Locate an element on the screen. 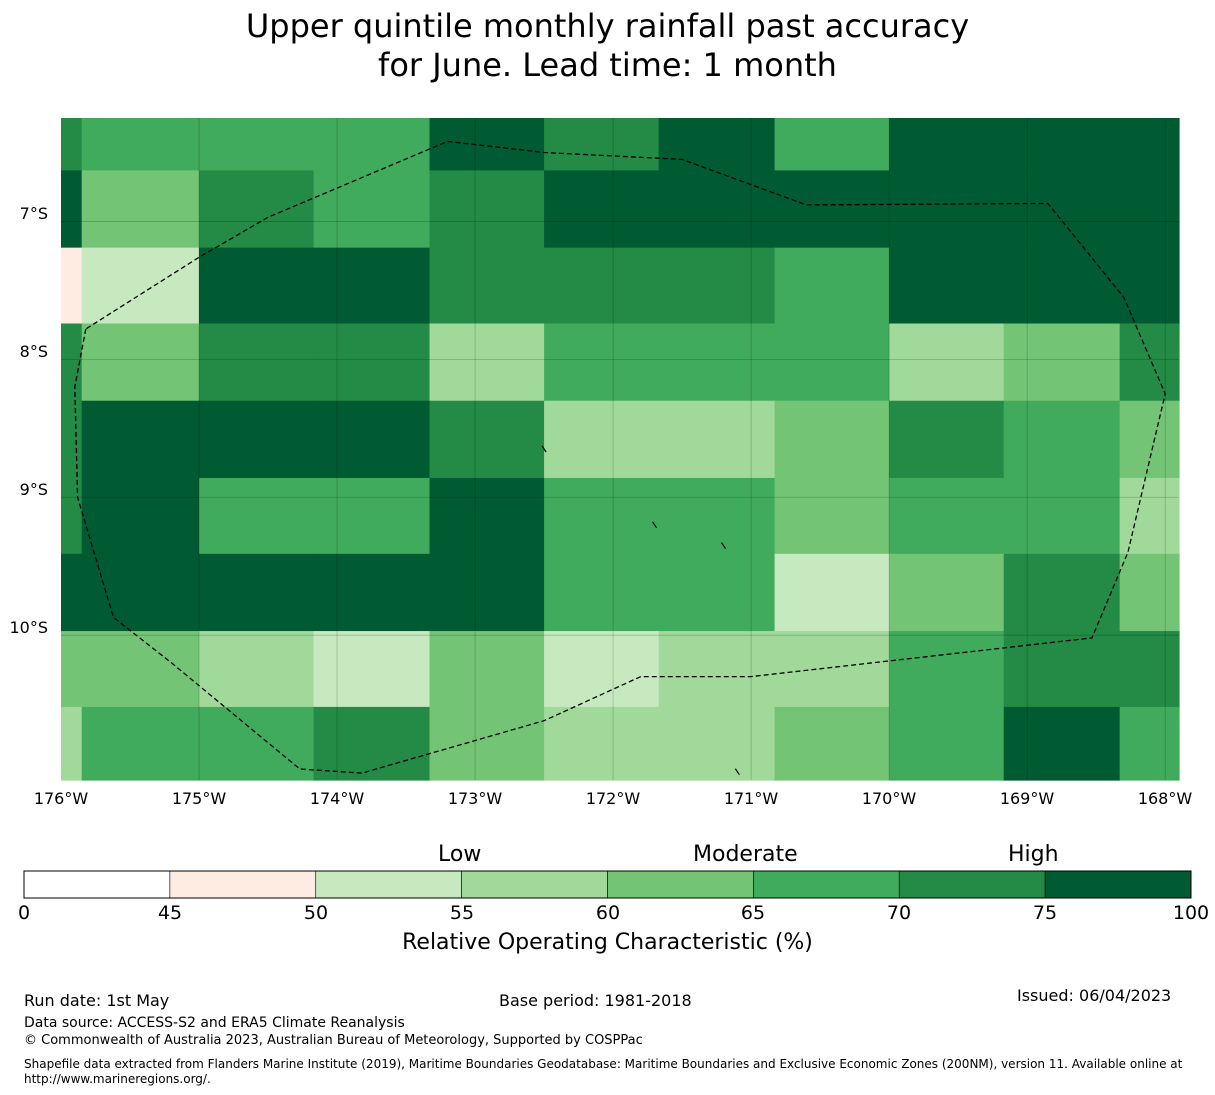 Image resolution: width=1215 pixels, height=1095 pixels. lat-label-7s: 7°S is located at coordinates (33, 213).